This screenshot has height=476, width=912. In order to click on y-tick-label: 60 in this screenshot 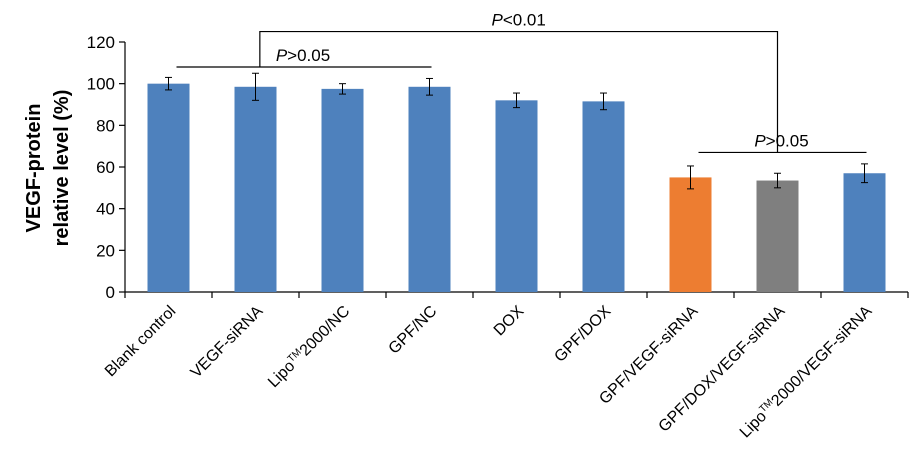, I will do `click(105, 167)`.